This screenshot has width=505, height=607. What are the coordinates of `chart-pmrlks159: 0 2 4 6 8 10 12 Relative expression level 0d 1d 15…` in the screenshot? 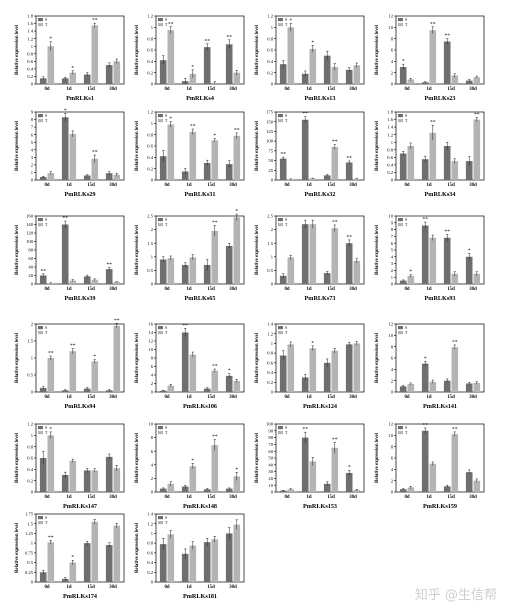 It's located at (430, 466).